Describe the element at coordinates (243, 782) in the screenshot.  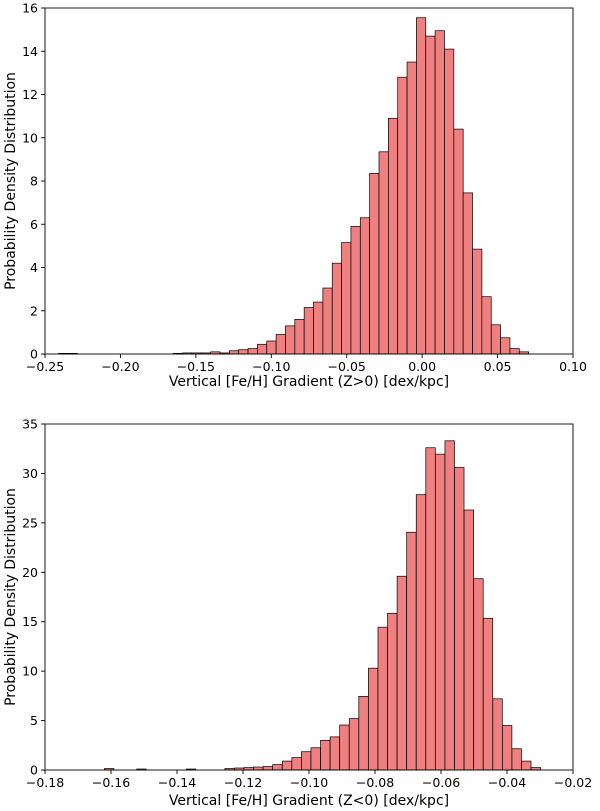
I see `x-tick-label: −0.12` at that location.